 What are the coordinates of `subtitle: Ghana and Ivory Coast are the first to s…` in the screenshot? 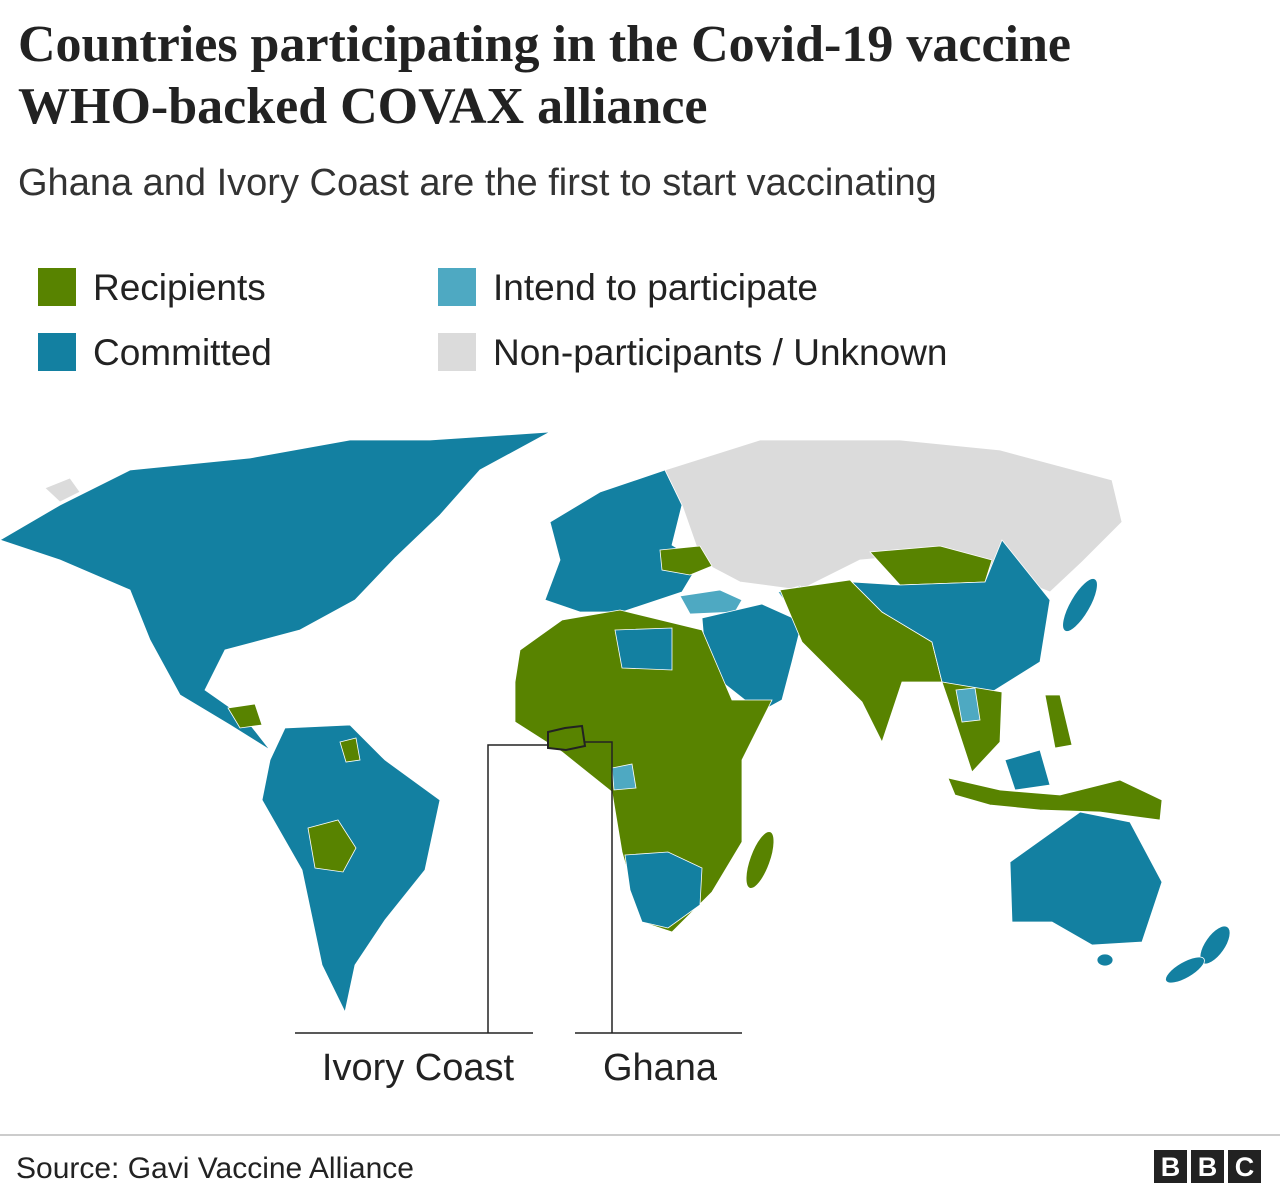 It's located at (477, 183).